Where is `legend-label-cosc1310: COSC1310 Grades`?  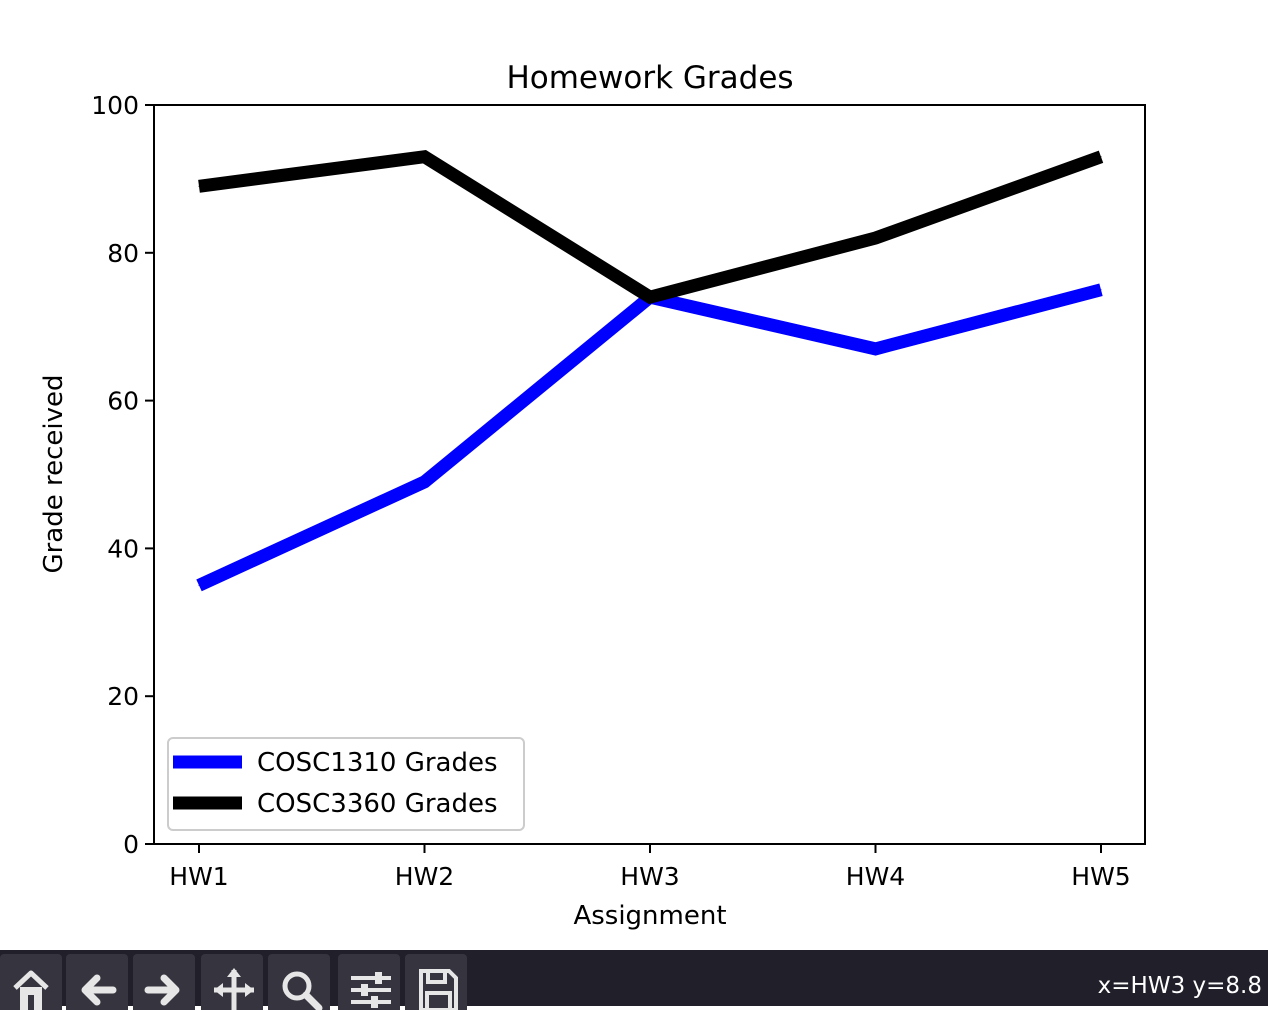
legend-label-cosc1310: COSC1310 Grades is located at coordinates (377, 763).